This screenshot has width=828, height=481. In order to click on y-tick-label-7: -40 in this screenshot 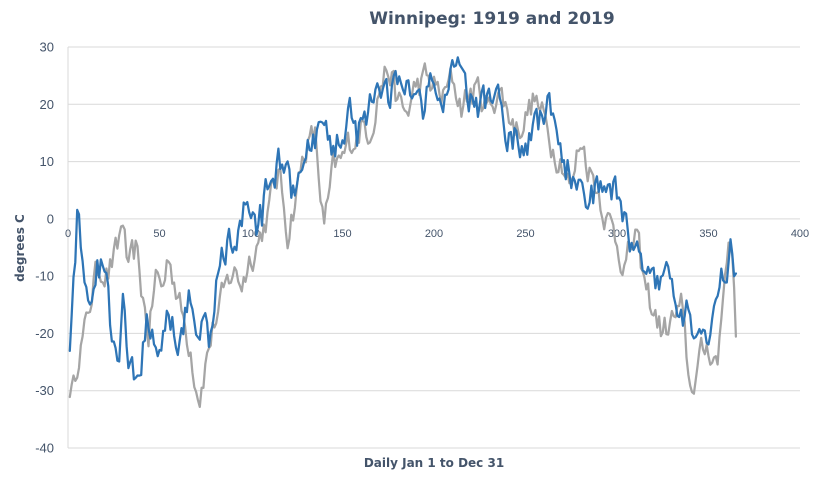, I will do `click(44, 448)`.